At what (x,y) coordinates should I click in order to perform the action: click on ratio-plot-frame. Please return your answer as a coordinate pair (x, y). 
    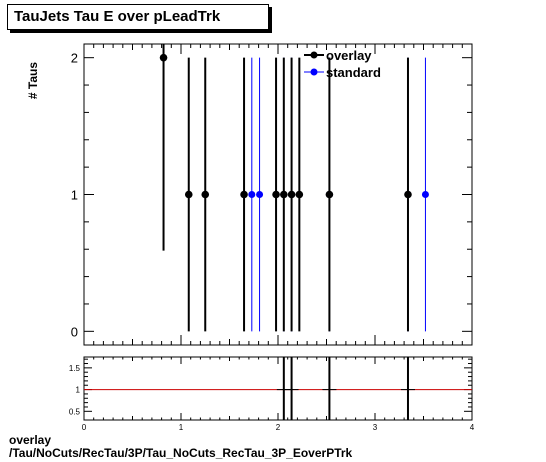
    Looking at the image, I should click on (278, 388).